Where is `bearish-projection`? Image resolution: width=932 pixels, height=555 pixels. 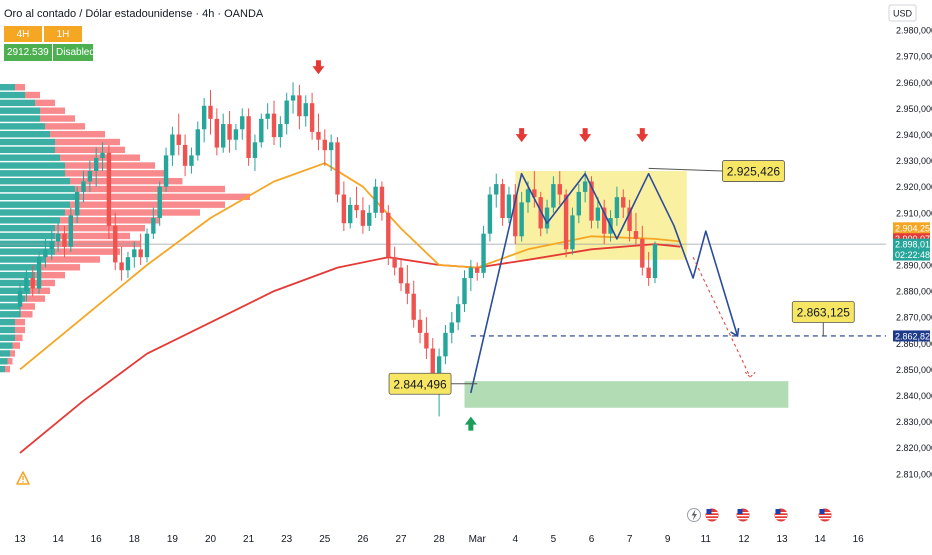
bearish-projection is located at coordinates (721, 317).